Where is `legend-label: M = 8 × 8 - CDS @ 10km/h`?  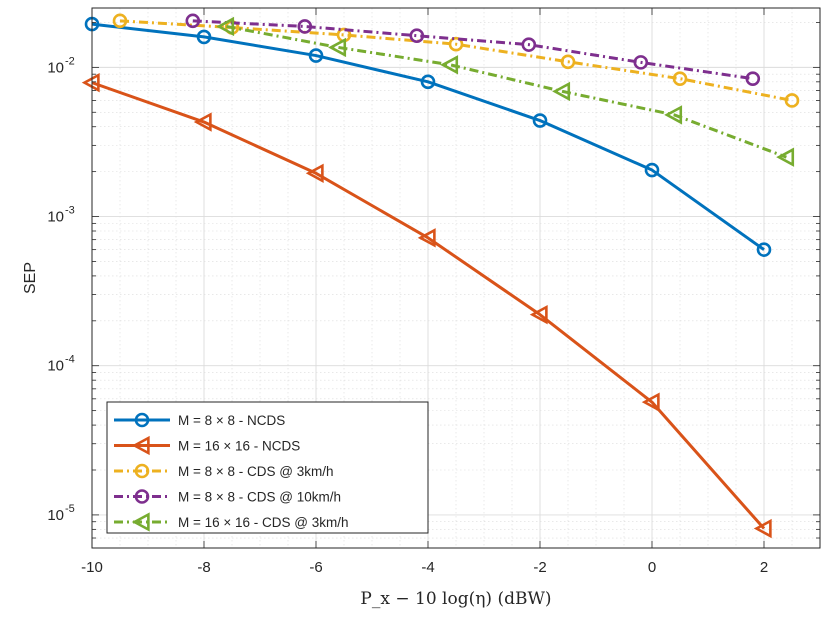
legend-label: M = 8 × 8 - CDS @ 10km/h is located at coordinates (259, 497).